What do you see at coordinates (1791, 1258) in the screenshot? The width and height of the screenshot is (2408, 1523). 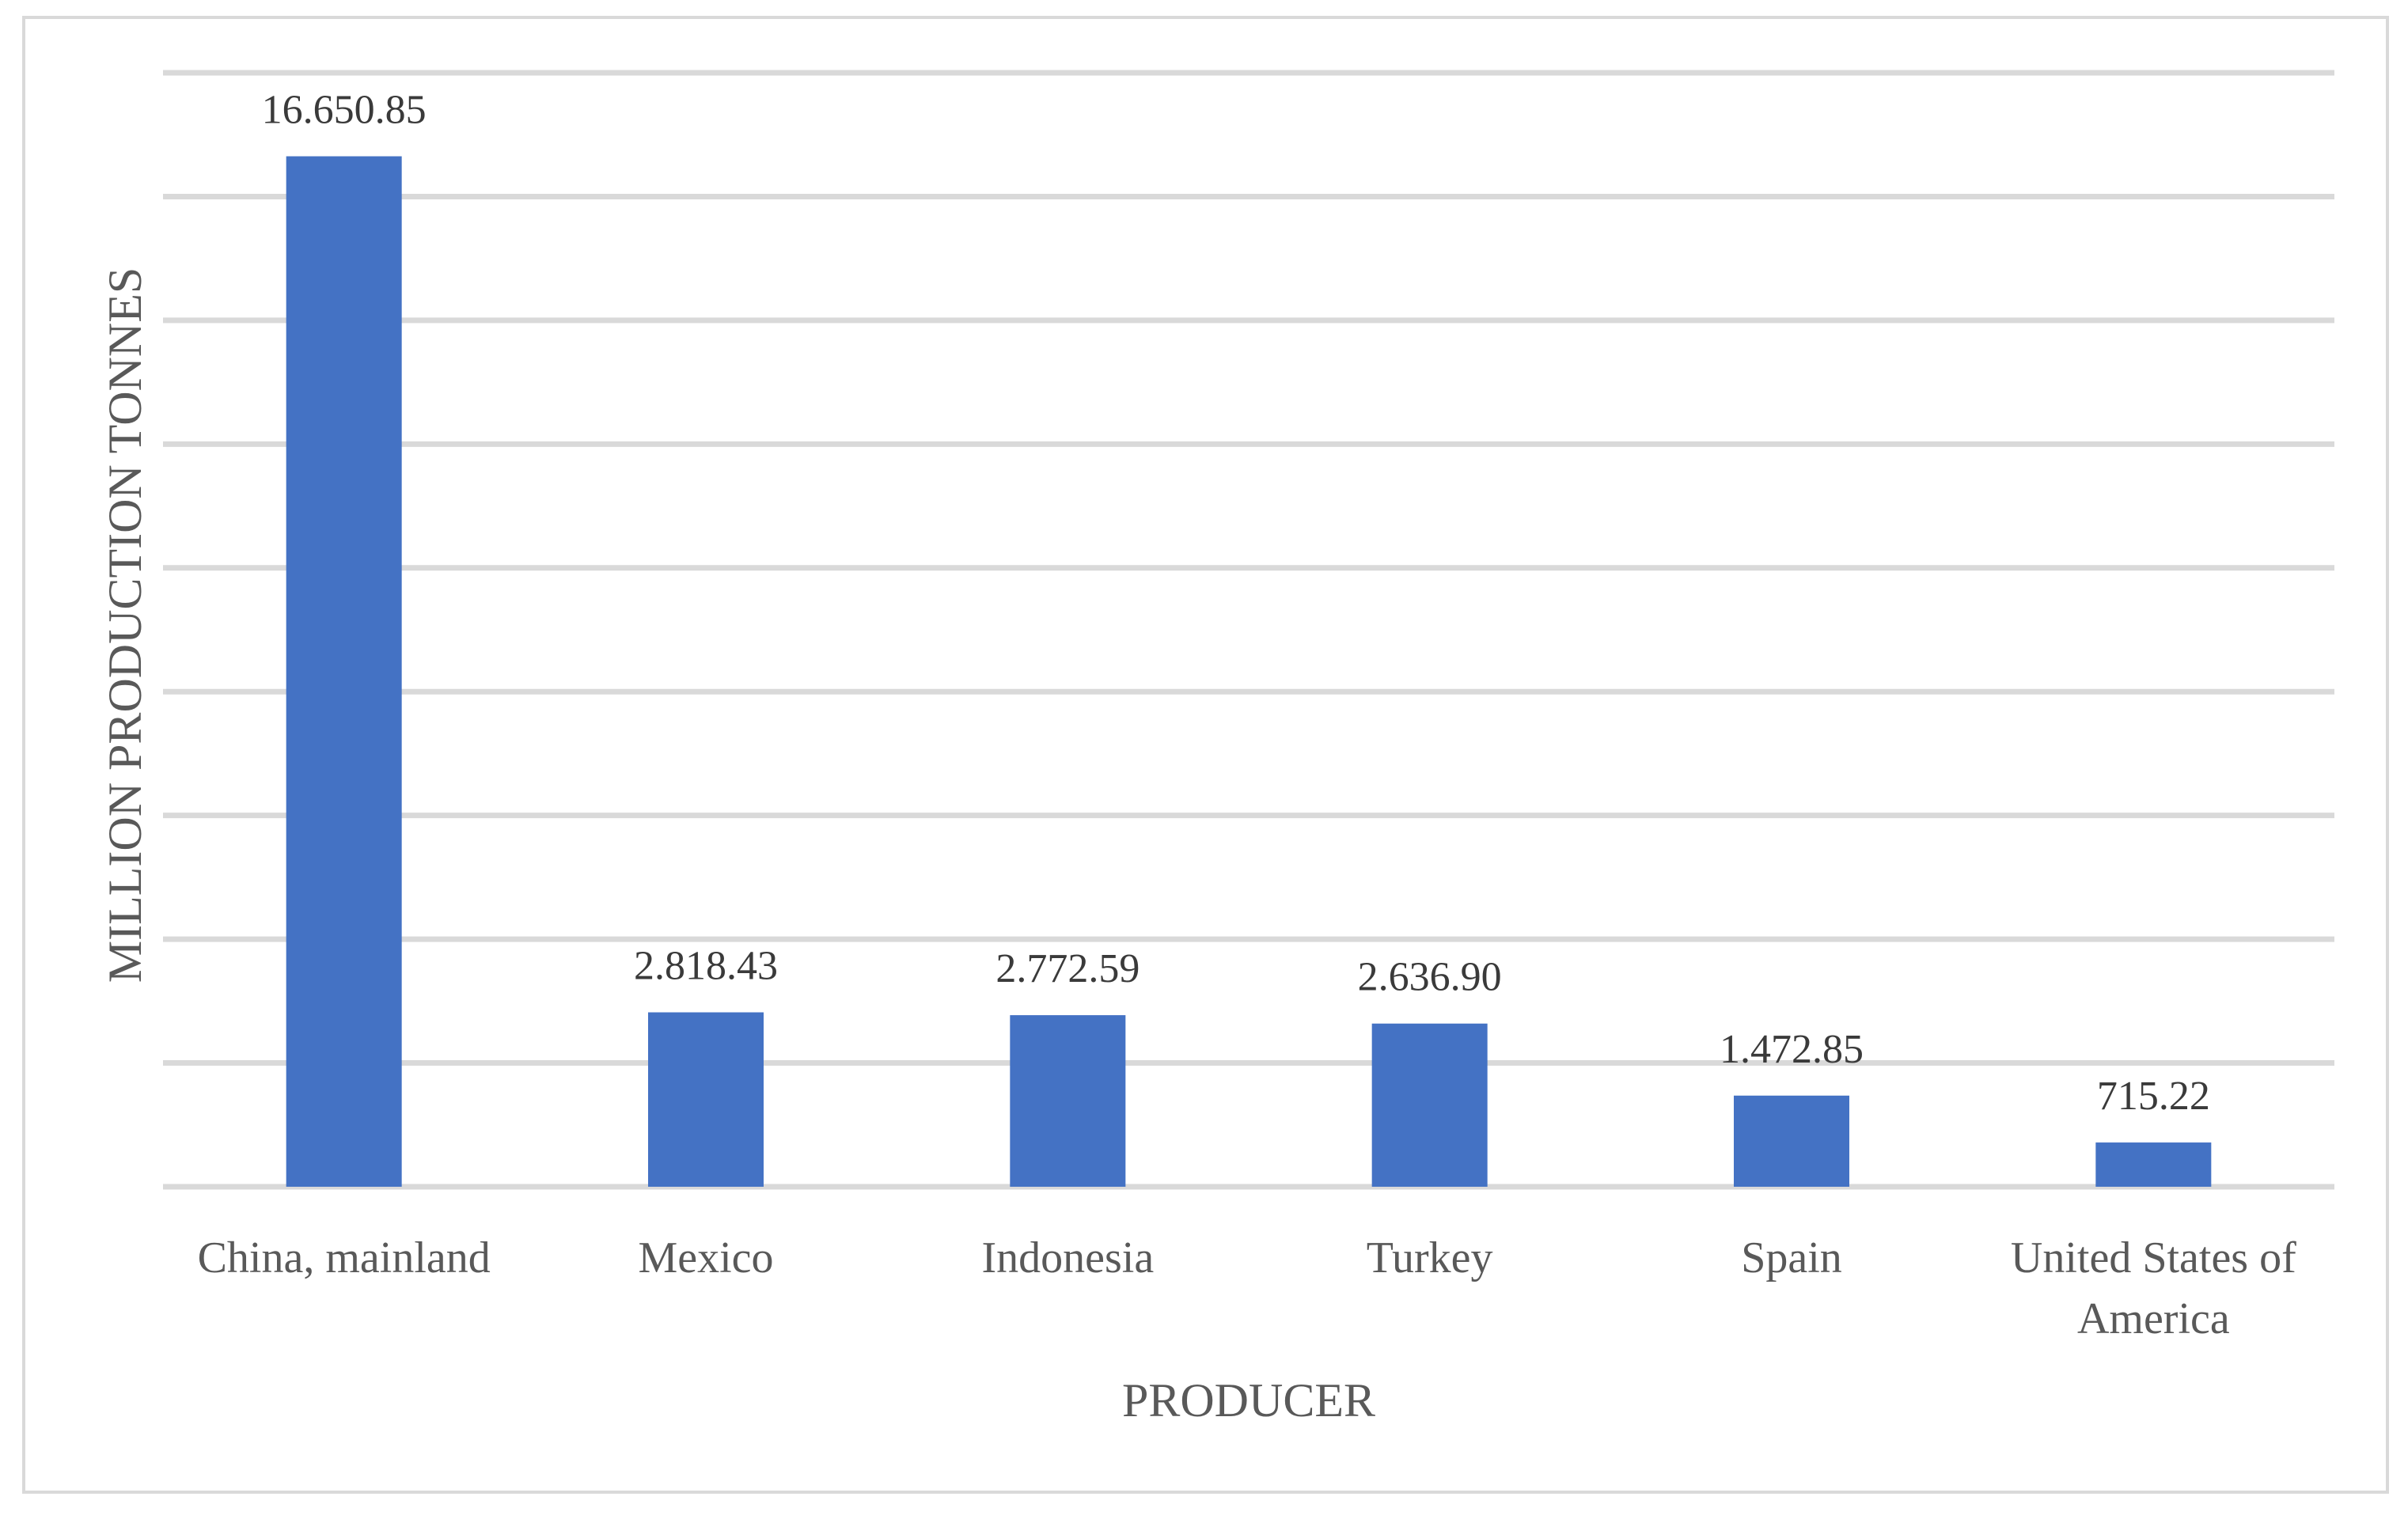 I see `x-tick-label: Spain` at bounding box center [1791, 1258].